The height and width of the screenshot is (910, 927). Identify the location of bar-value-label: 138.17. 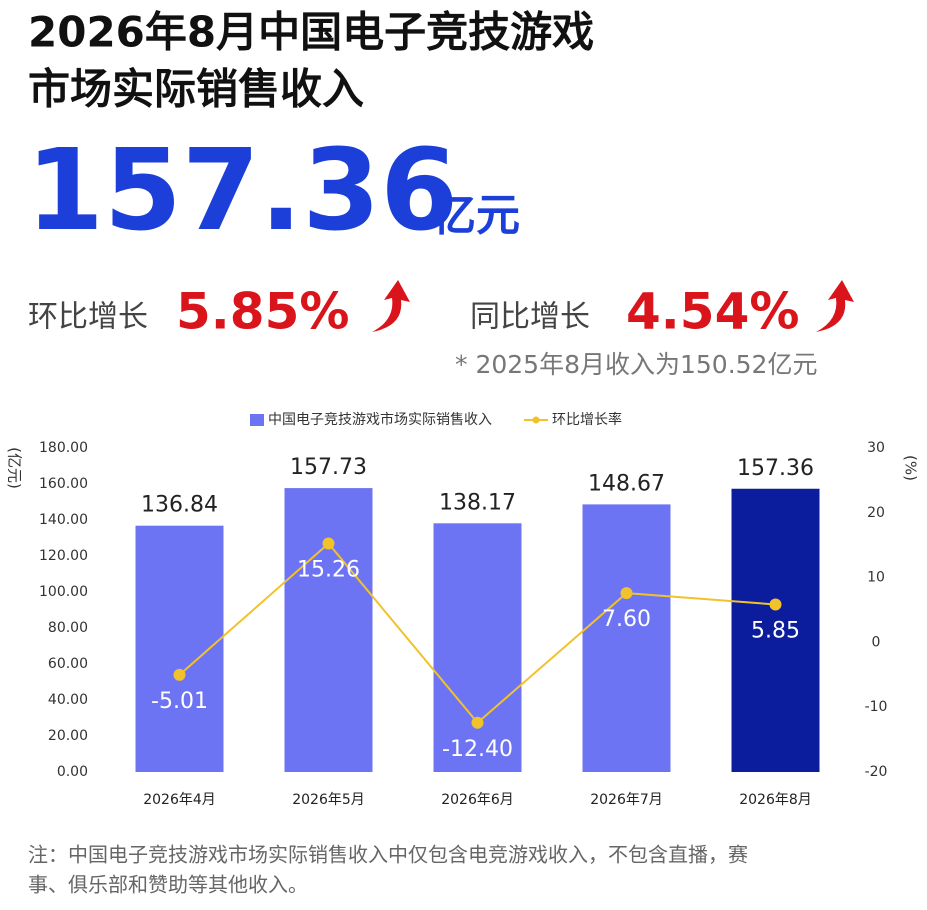
(477, 502).